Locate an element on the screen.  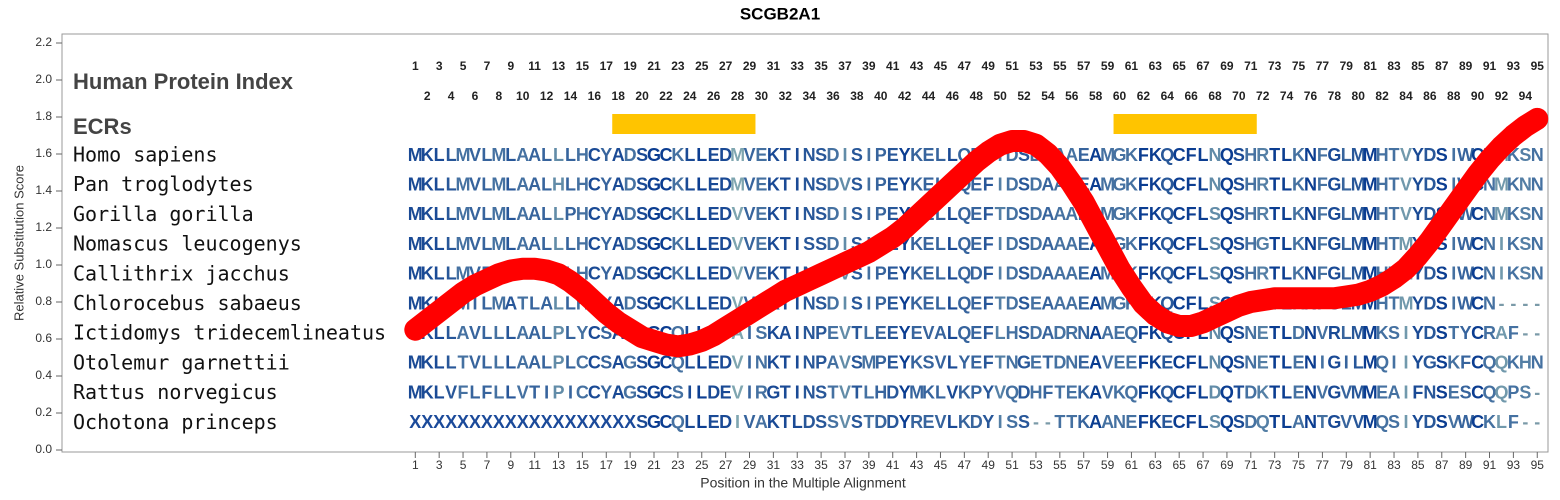
ecr-bar is located at coordinates (684, 124).